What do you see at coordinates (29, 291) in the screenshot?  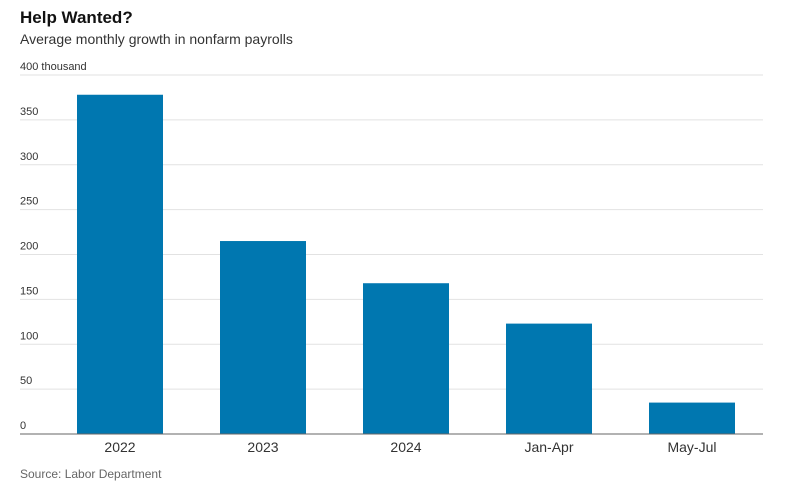 I see `y-tick-label: 150` at bounding box center [29, 291].